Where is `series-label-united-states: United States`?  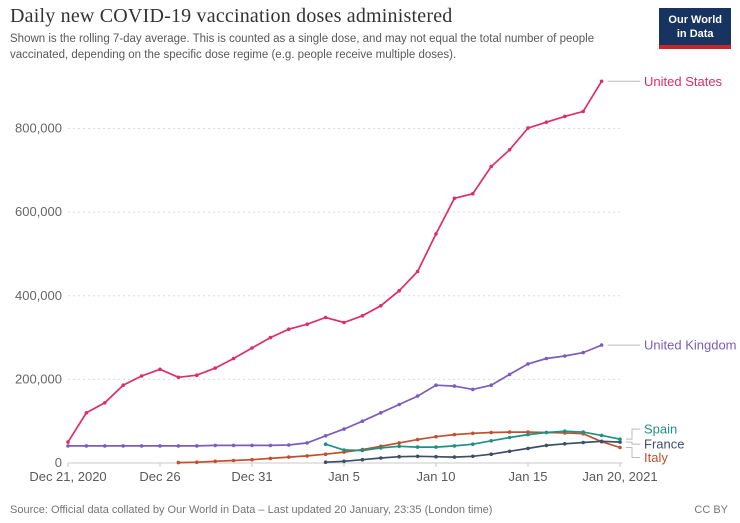 series-label-united-states: United States is located at coordinates (683, 81).